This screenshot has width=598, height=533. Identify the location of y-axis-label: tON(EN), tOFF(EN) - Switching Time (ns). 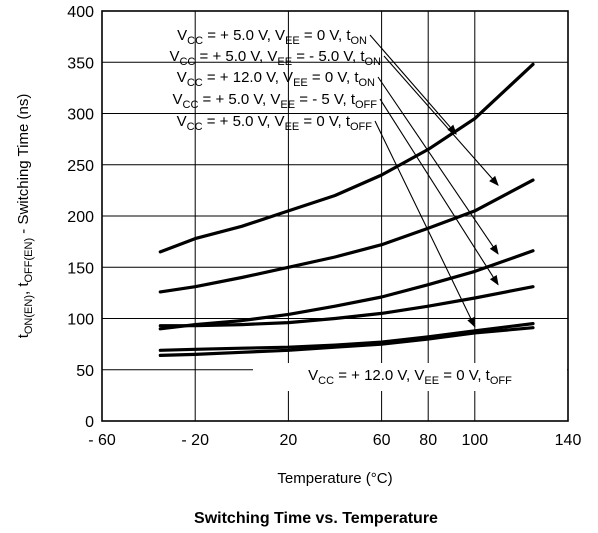
(25, 216).